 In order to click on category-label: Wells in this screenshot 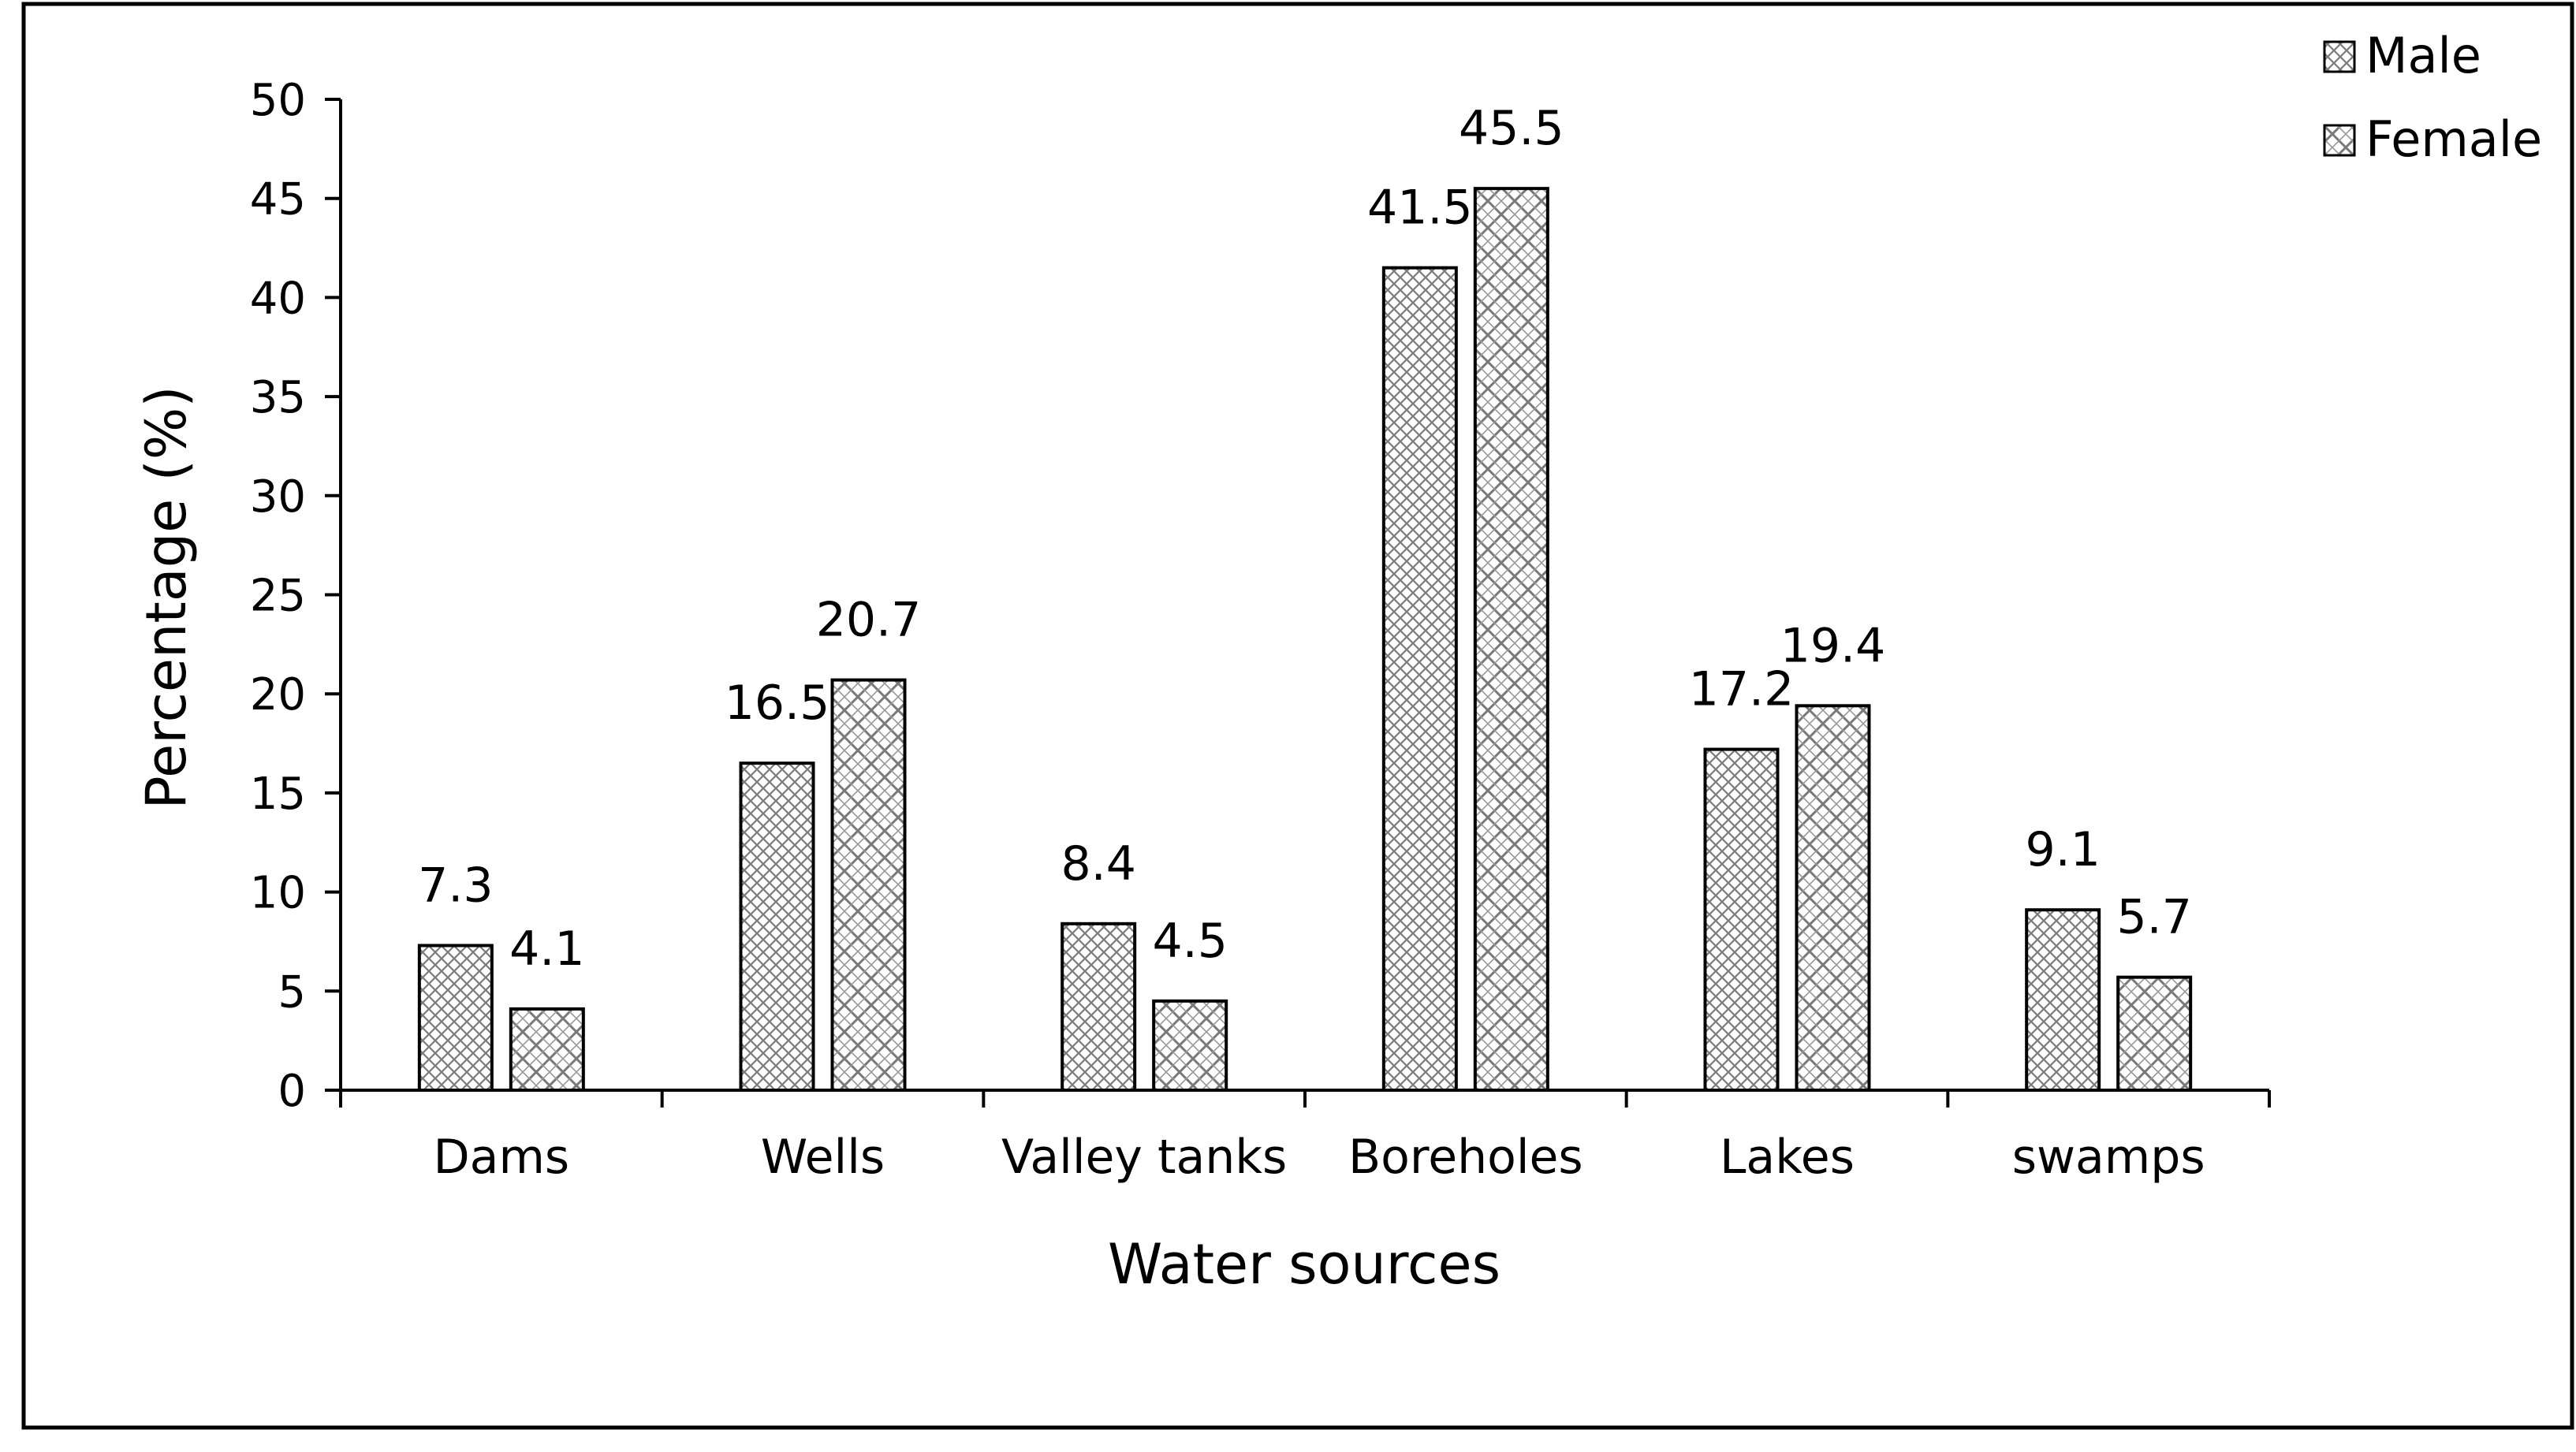, I will do `click(823, 1158)`.